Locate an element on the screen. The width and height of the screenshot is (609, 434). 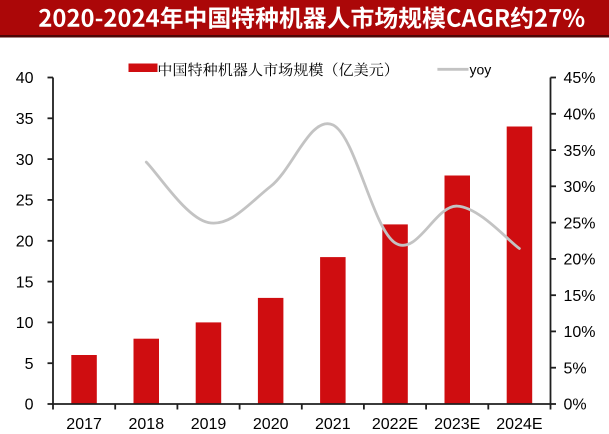
svg-text: 25 is located at coordinates (25, 201).